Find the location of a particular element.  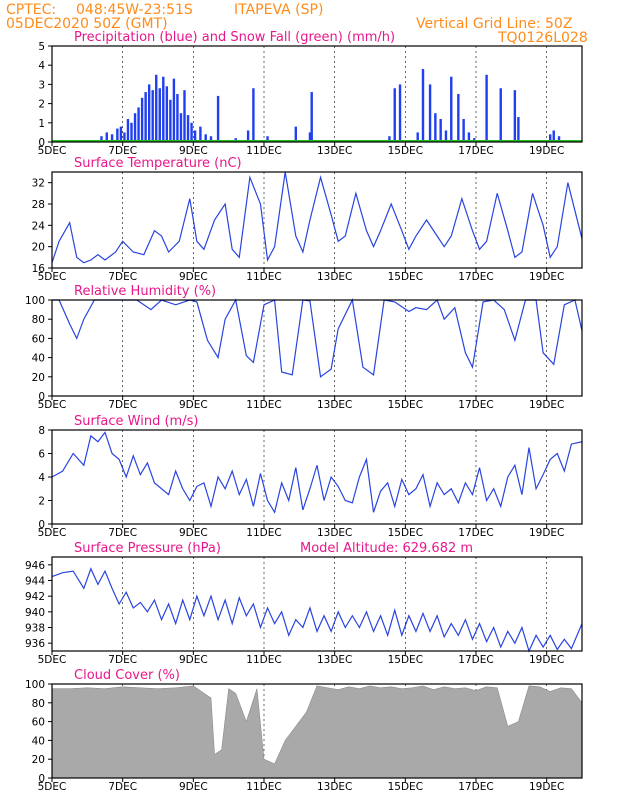

header-station: ITAPEVA (SP) is located at coordinates (278, 10).